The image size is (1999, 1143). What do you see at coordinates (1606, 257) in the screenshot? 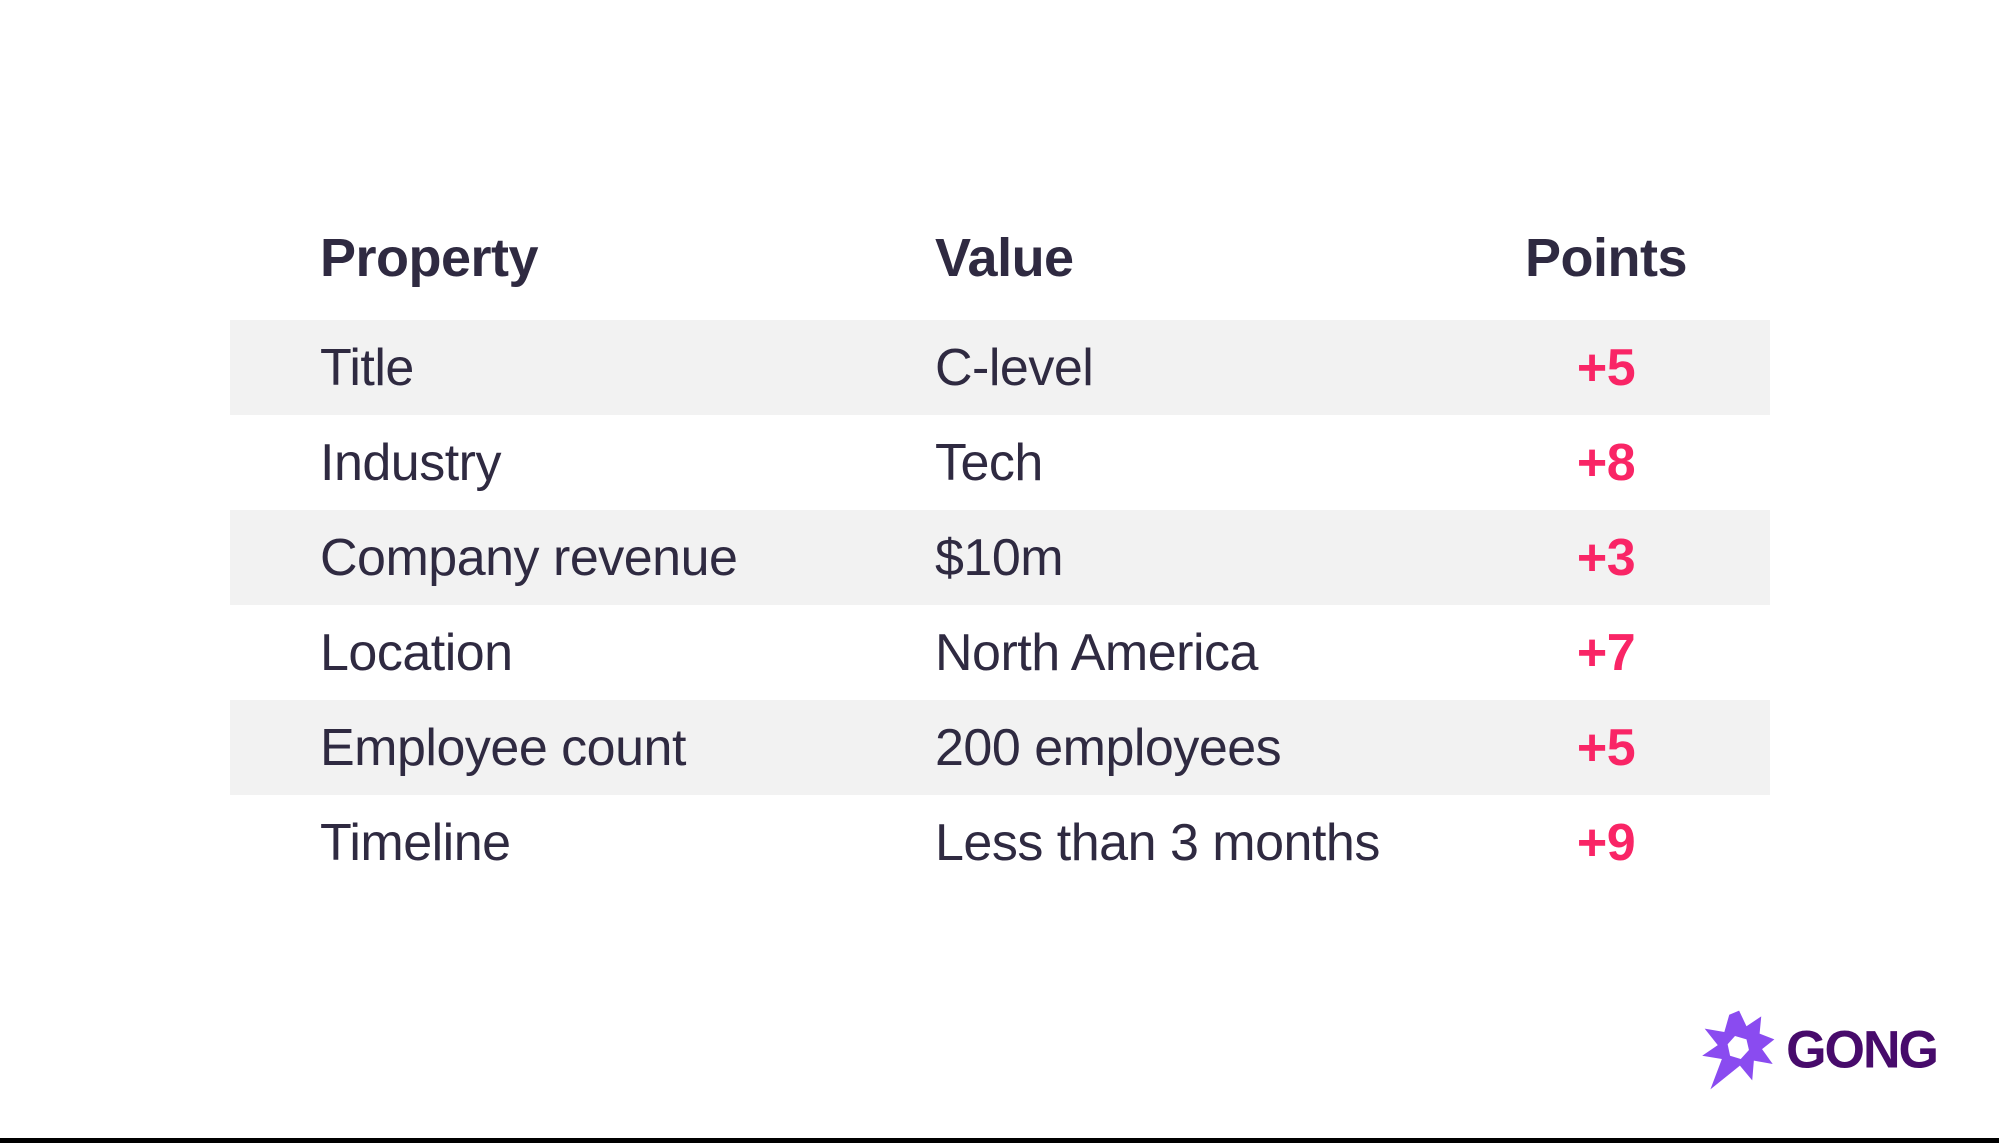
I see `column-header-points: Points` at bounding box center [1606, 257].